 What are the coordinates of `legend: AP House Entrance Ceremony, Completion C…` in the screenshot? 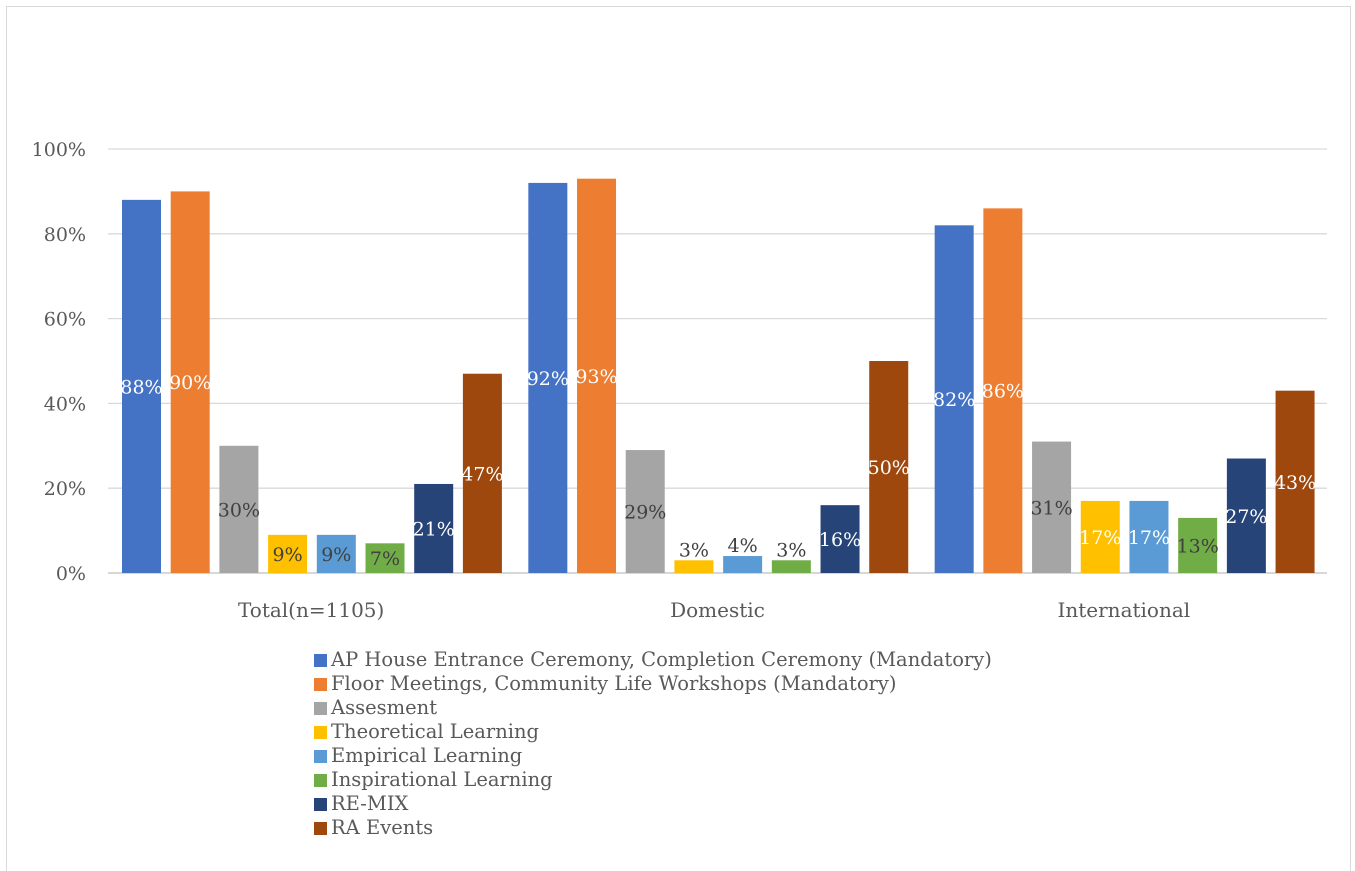 It's located at (653, 744).